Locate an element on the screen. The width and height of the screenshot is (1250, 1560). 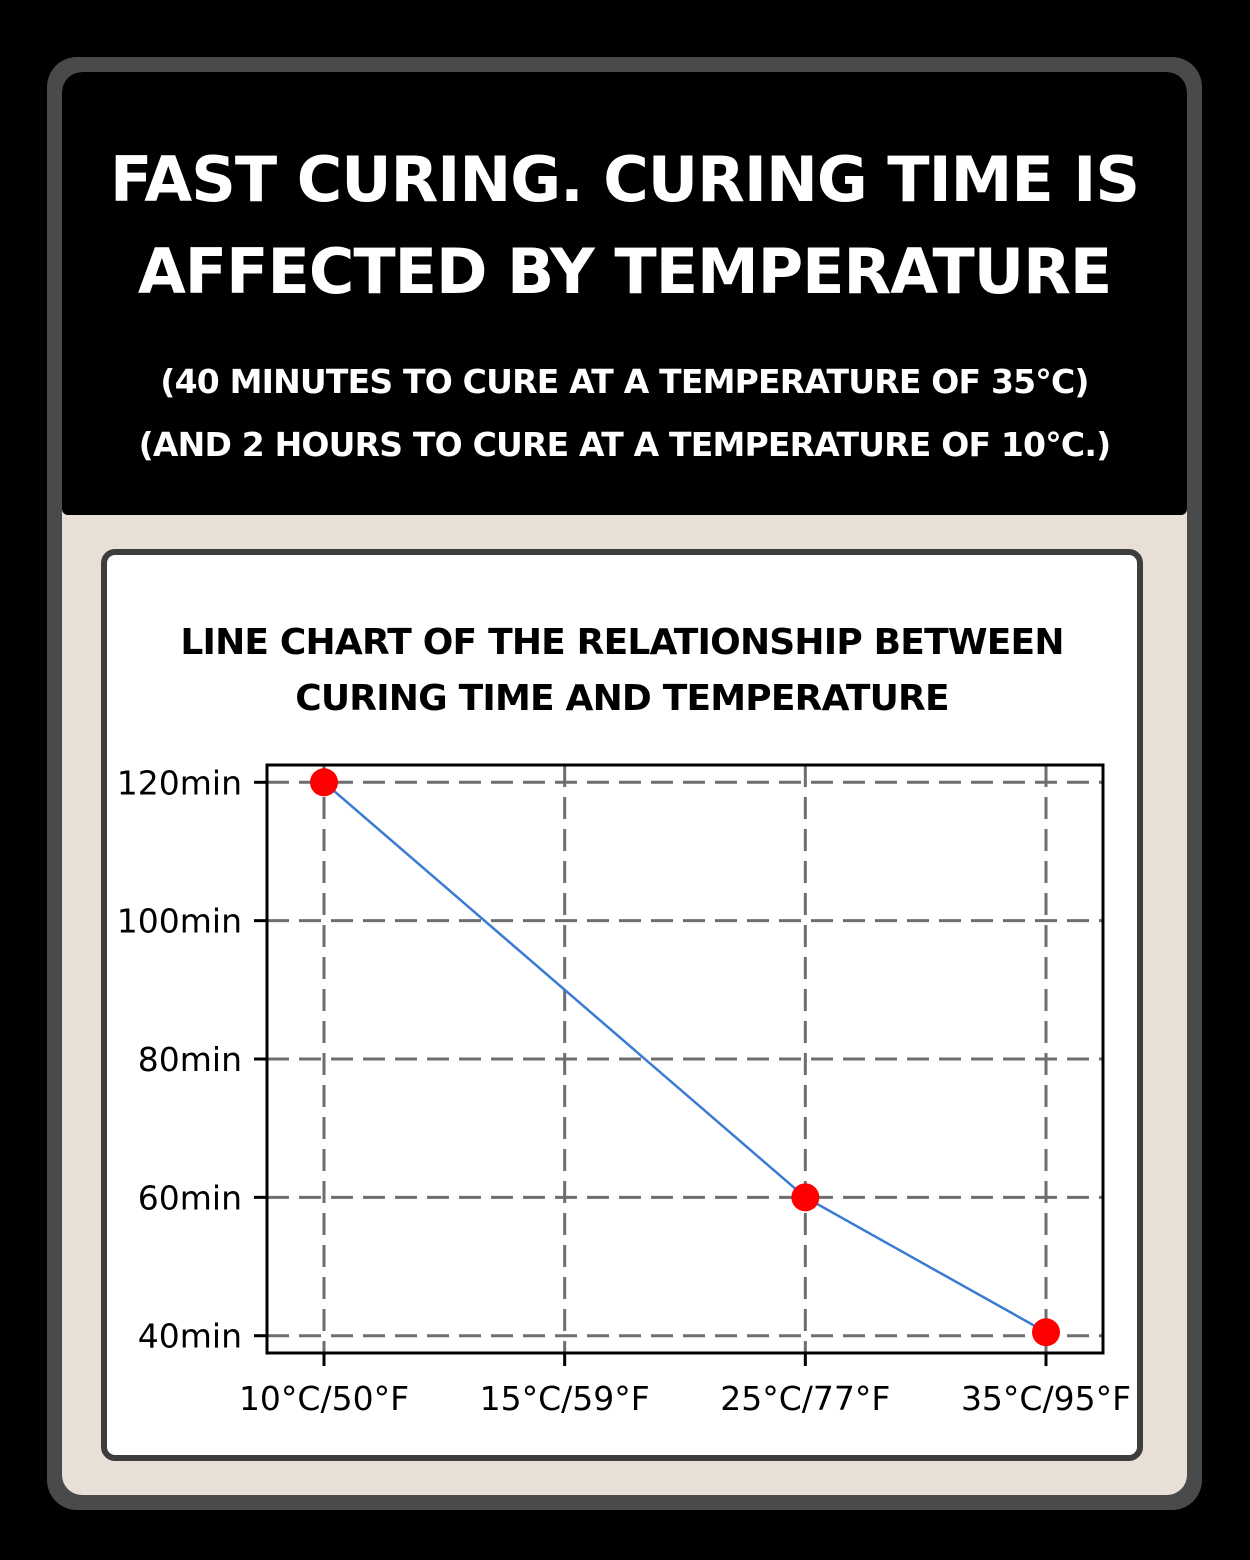
x-tick-label-0: 10°C/50°F is located at coordinates (324, 1398).